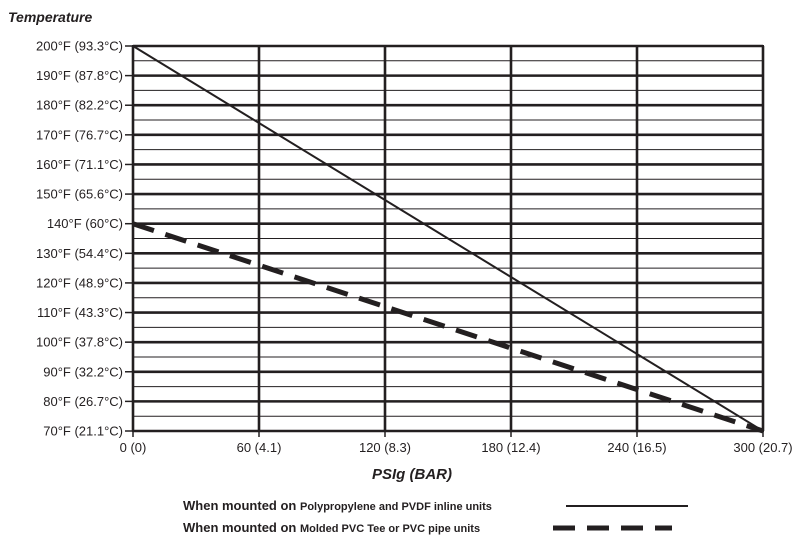 Image resolution: width=801 pixels, height=539 pixels. Describe the element at coordinates (79, 342) in the screenshot. I see `y-tick-label: 100°F (37.8°C)` at that location.